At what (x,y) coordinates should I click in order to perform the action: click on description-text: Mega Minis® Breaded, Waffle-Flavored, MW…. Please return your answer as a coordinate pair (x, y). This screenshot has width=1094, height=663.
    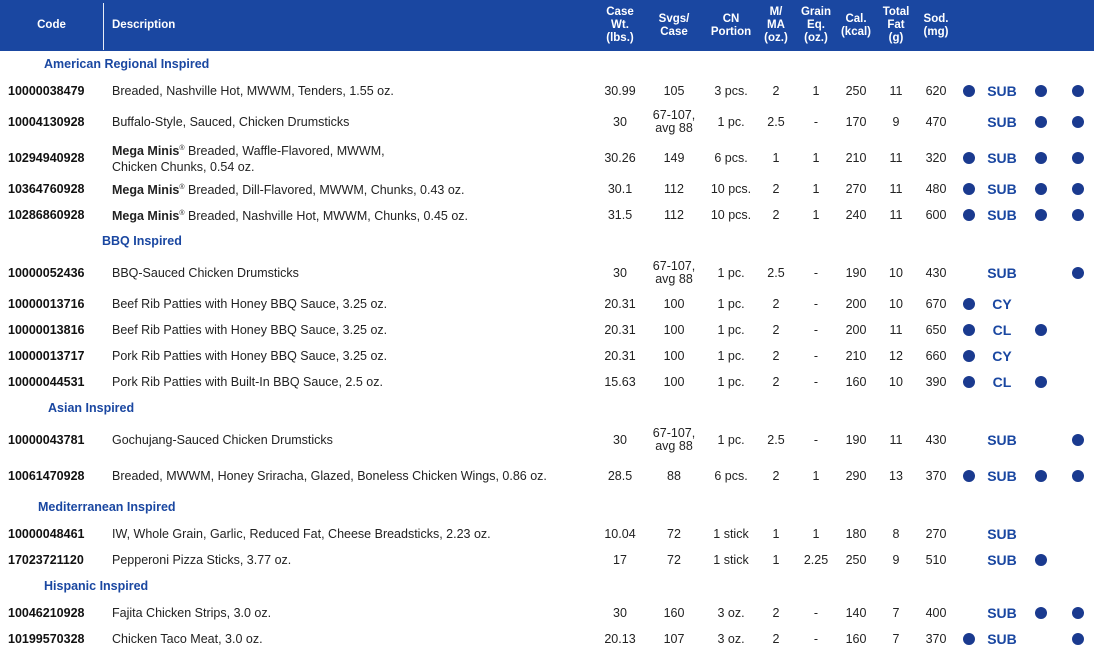
    Looking at the image, I should click on (248, 158).